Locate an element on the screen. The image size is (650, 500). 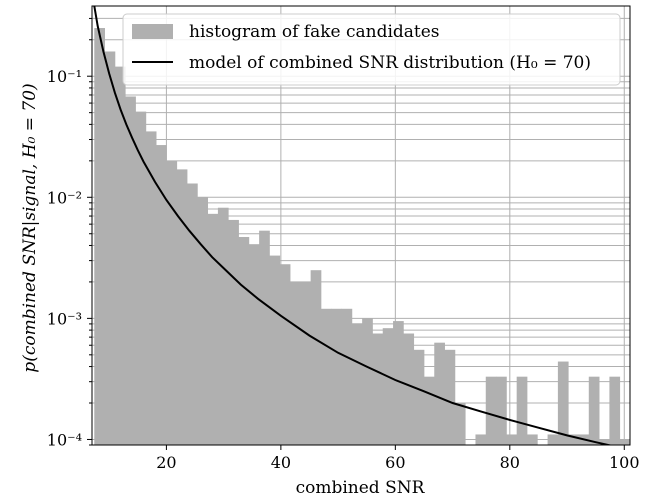
legend-box is located at coordinates (371, 49).